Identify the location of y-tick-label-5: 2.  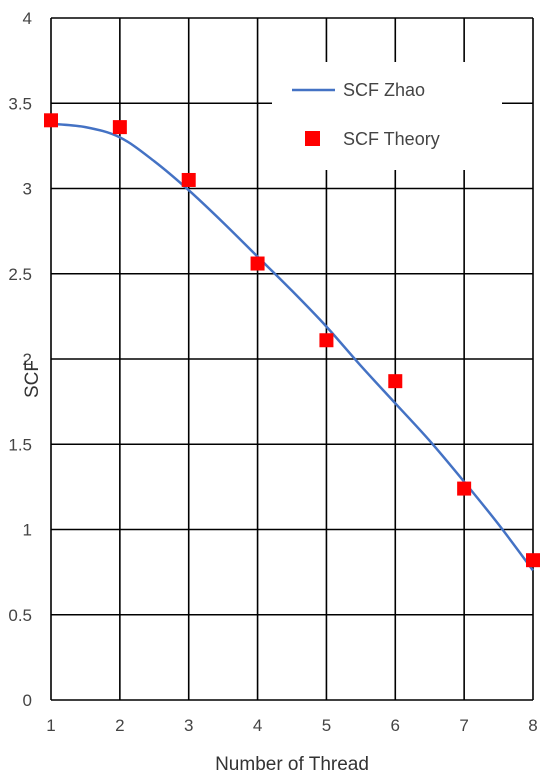
(27, 359).